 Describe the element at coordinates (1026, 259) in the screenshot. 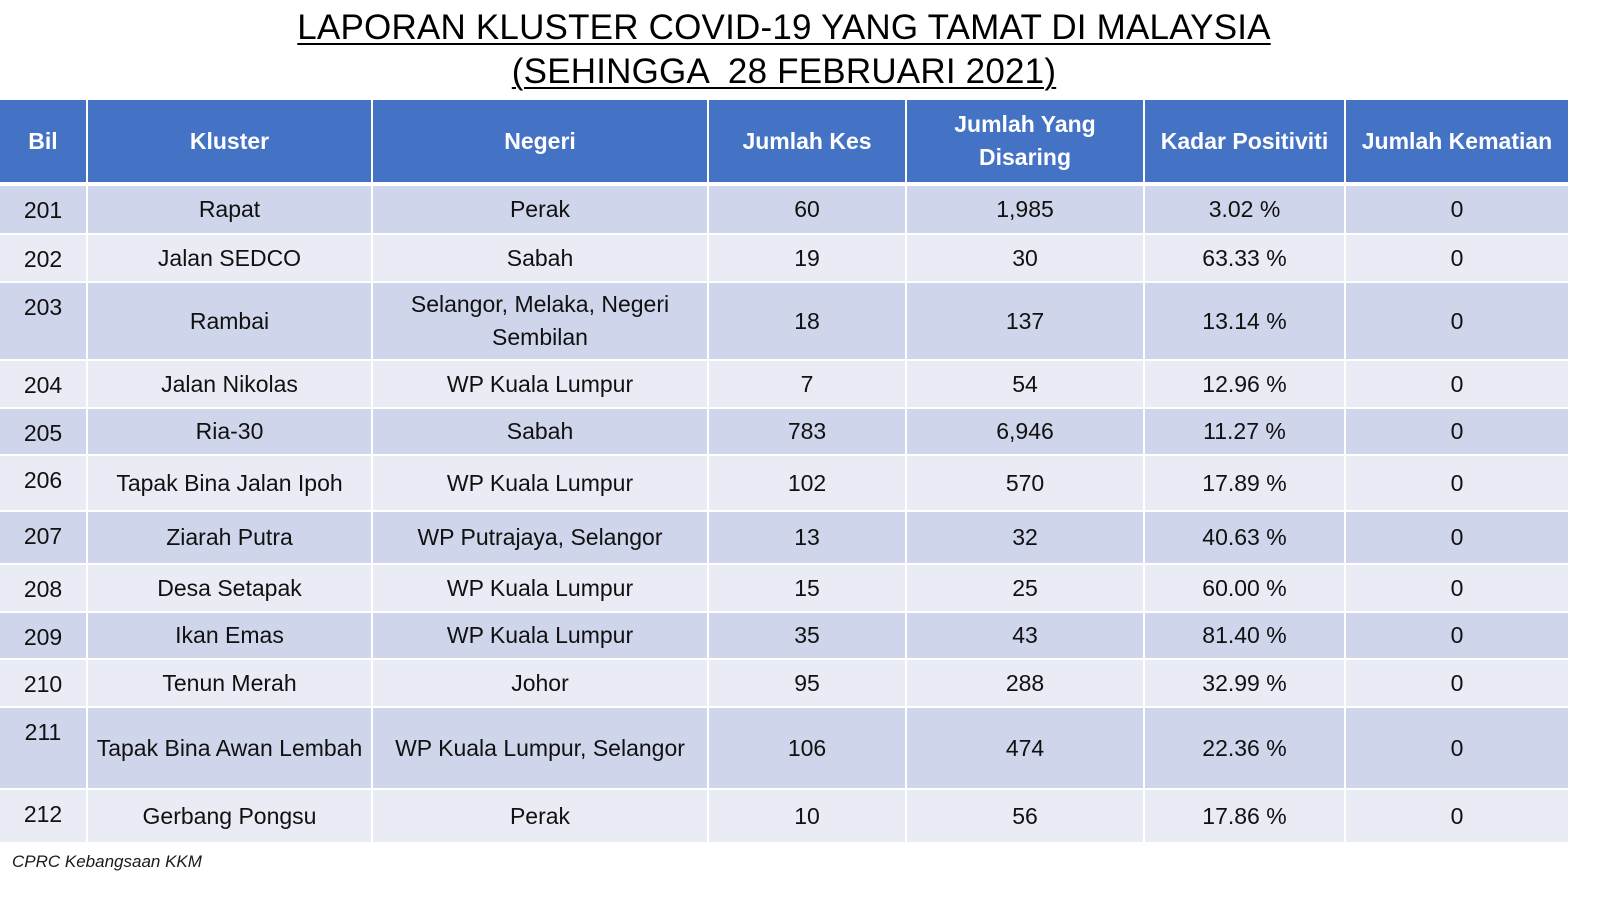

I see `cell-jumlah-disaring: 30` at that location.